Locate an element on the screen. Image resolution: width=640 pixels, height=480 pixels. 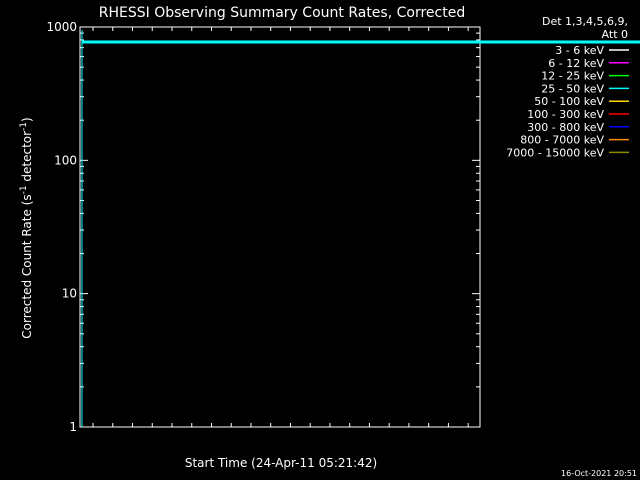
x-axis-label: Start Time (24-Apr-11 05:21:42) is located at coordinates (281, 463).